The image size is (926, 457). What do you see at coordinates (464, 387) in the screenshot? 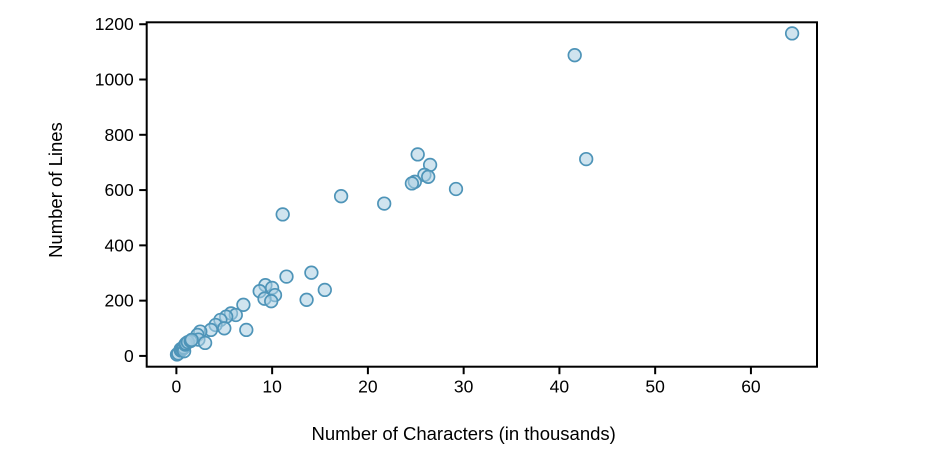
I see `x-tick-label: 30` at bounding box center [464, 387].